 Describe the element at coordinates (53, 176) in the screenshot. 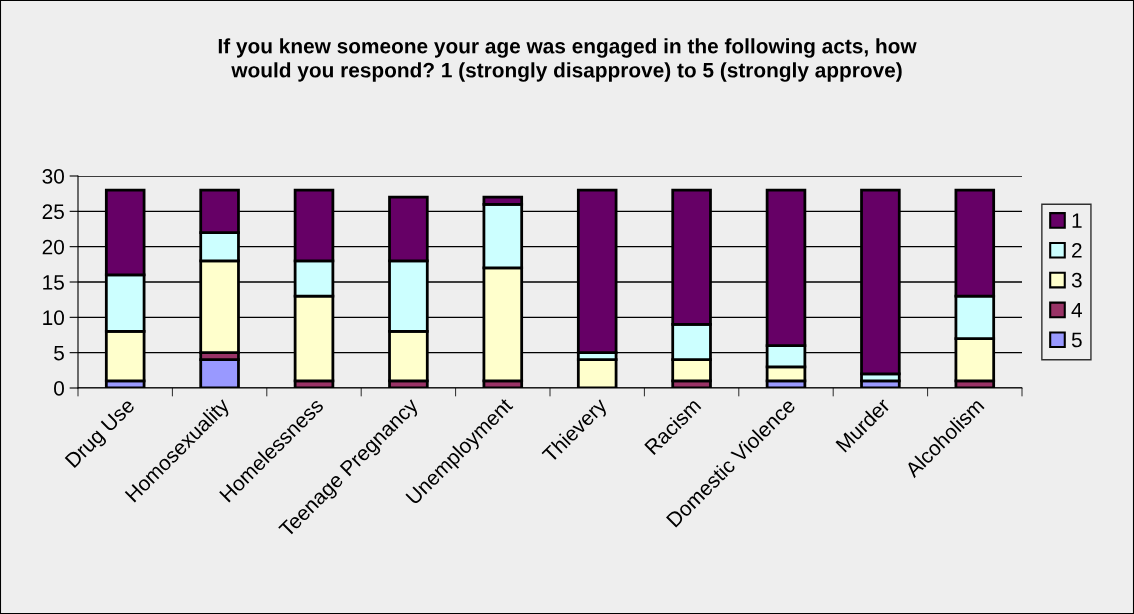

I see `y-tick-label: 30` at that location.